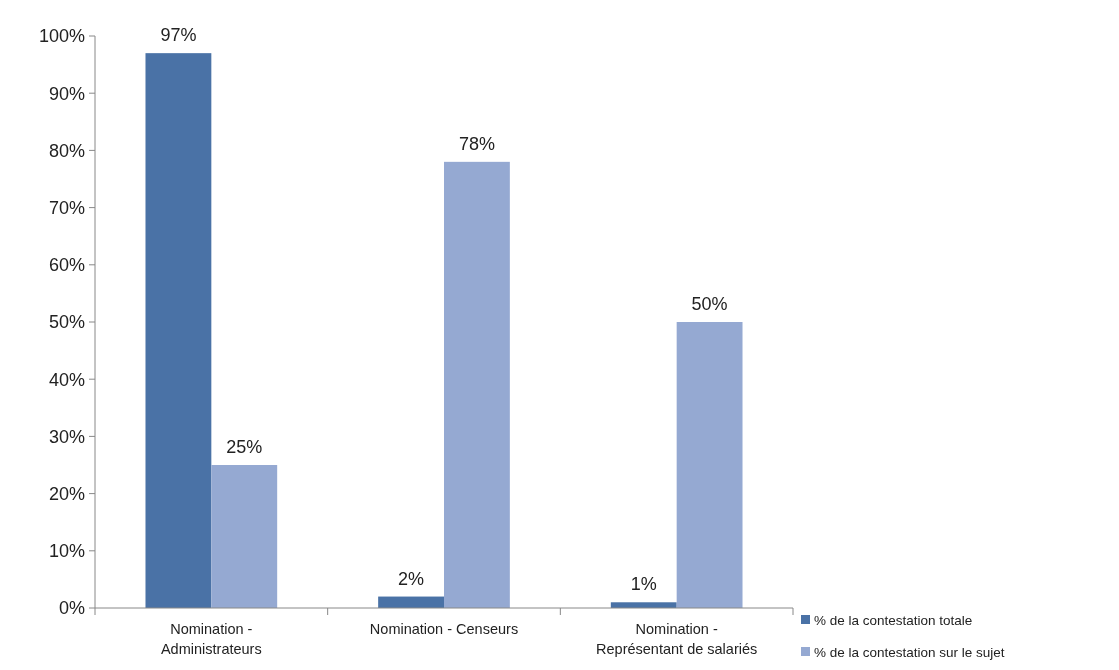  Describe the element at coordinates (66, 322) in the screenshot. I see `y-tick-label: 50%` at that location.